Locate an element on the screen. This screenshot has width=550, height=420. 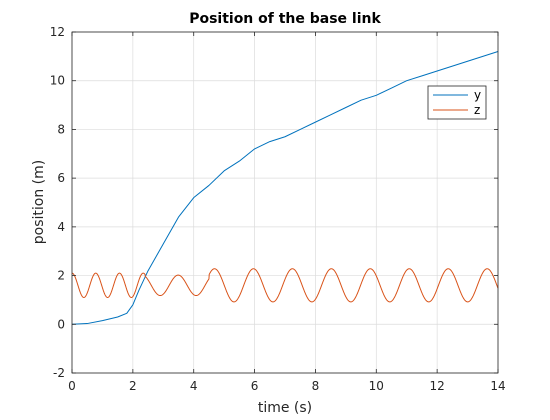
x-tick-label: 14 is located at coordinates (497, 386).